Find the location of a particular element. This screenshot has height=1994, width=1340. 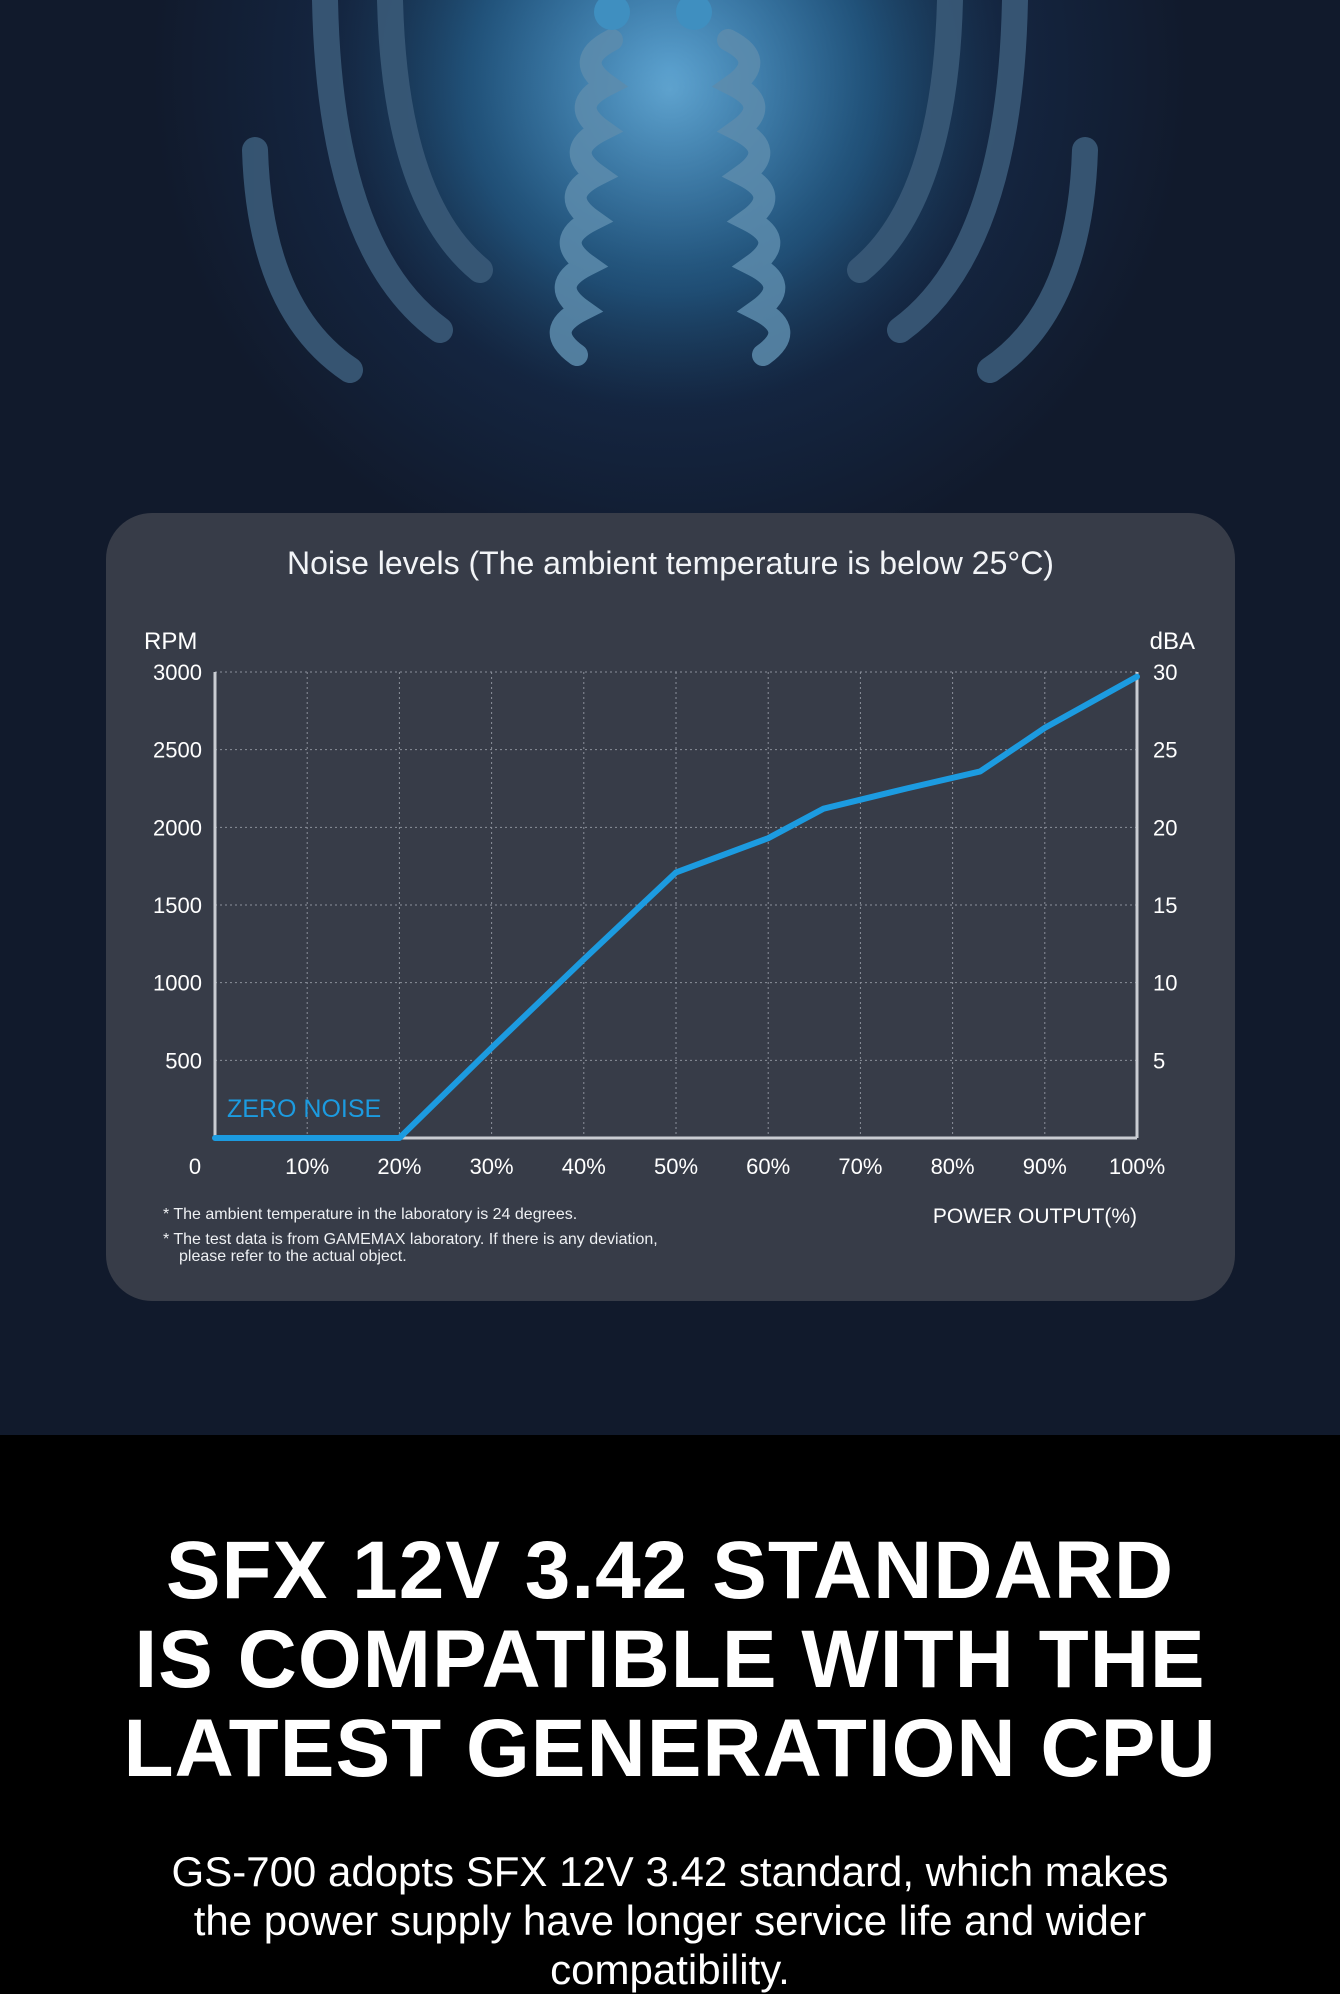

headline-line-3: LATEST GENERATION CPU is located at coordinates (670, 1748).